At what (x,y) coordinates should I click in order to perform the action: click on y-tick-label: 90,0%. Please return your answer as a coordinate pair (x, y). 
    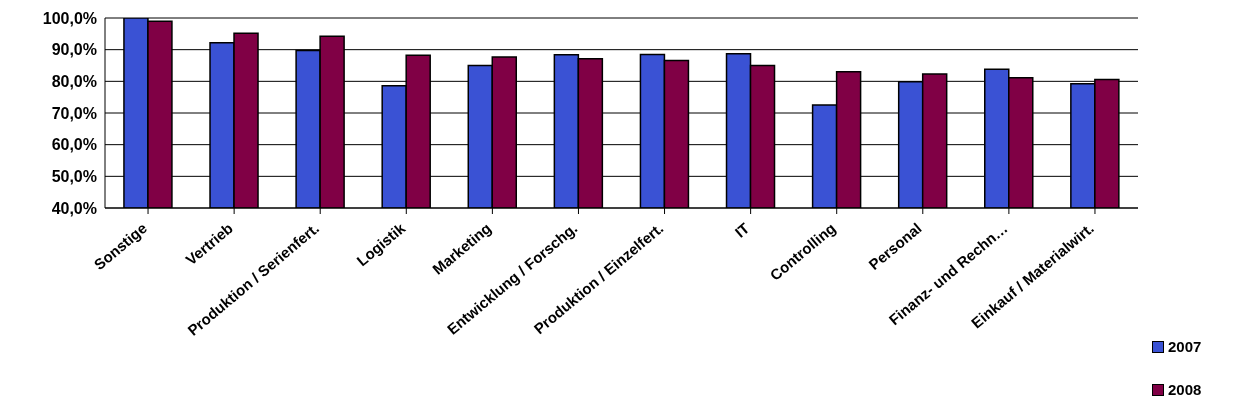
    Looking at the image, I should click on (74, 50).